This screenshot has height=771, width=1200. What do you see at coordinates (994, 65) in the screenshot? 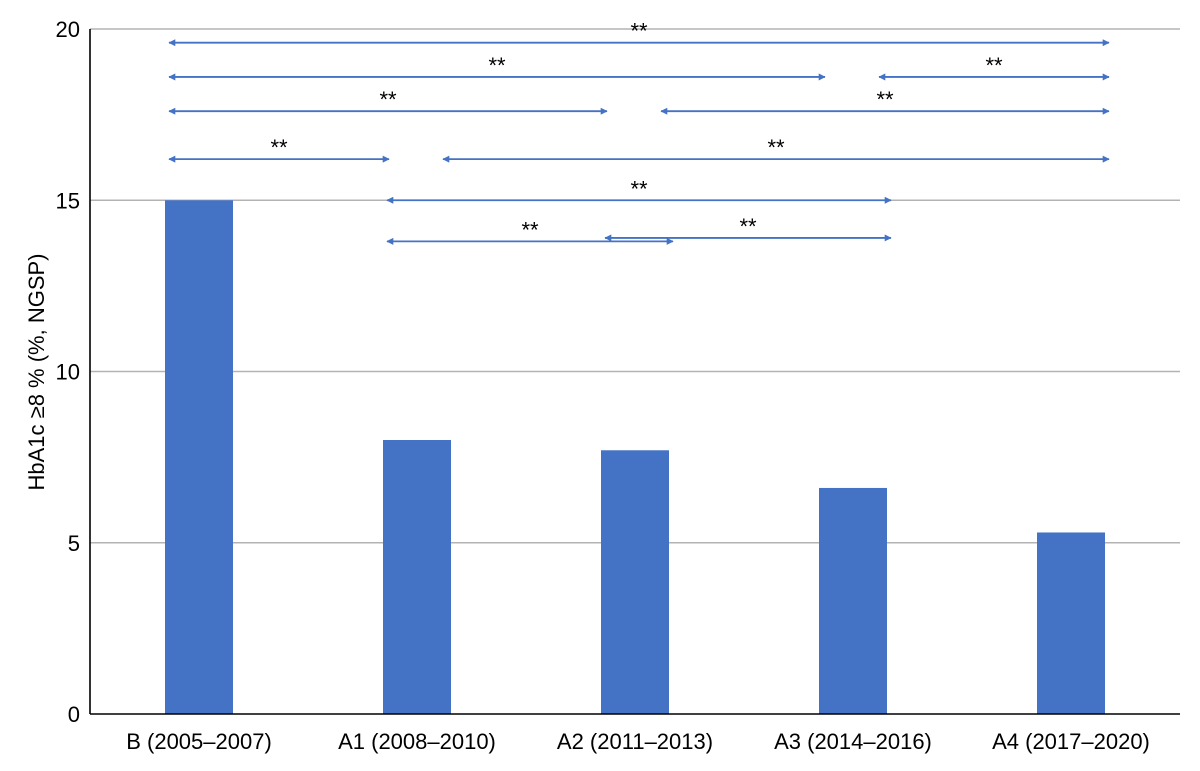
I see `significance-label-2: **` at bounding box center [994, 65].